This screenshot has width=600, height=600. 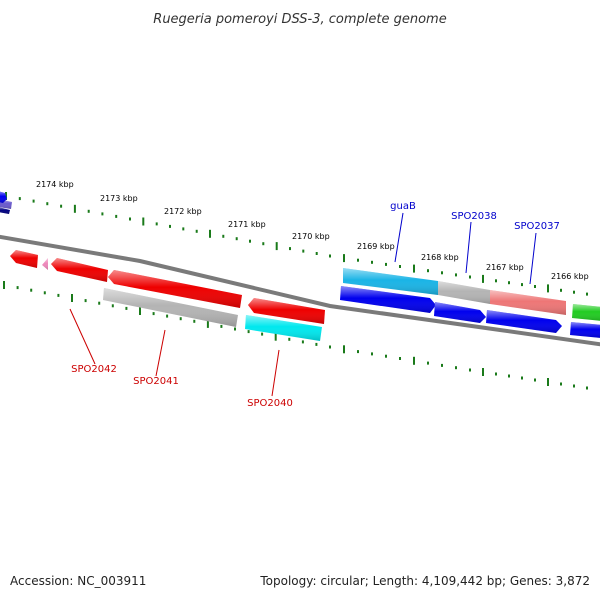 What do you see at coordinates (570, 276) in the screenshot?
I see `kbp-label: 2166 kbp` at bounding box center [570, 276].